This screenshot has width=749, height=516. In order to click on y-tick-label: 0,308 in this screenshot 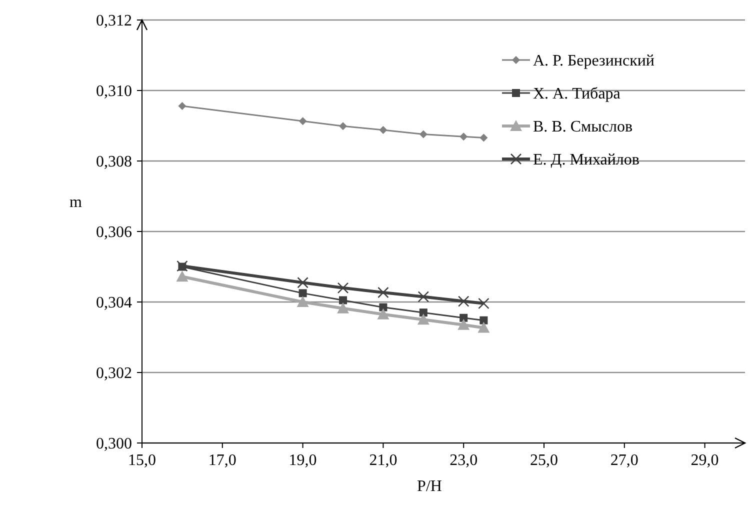, I will do `click(114, 162)`.